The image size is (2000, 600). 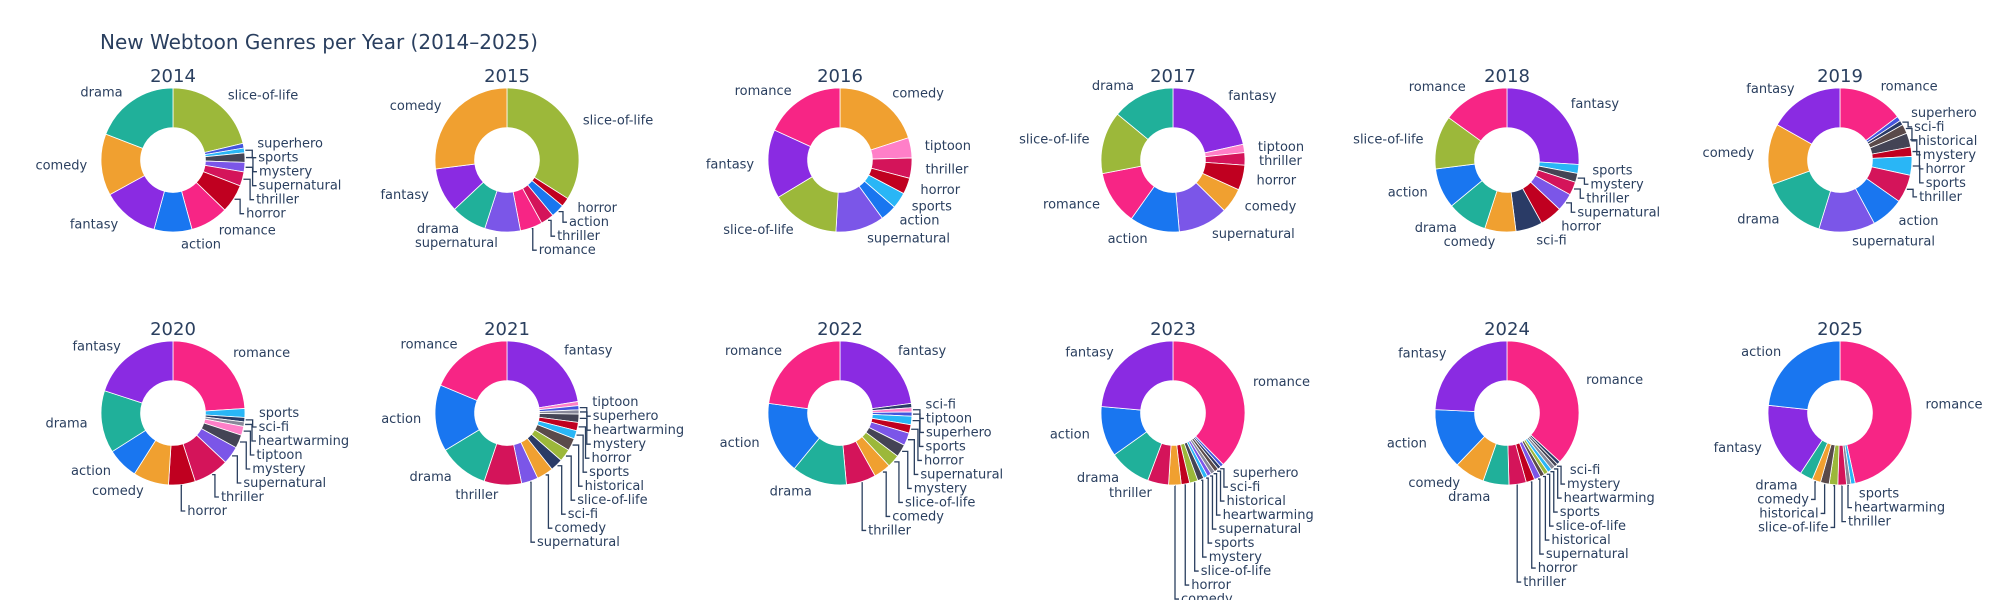 What do you see at coordinates (840, 329) in the screenshot?
I see `pie-title: 2022` at bounding box center [840, 329].